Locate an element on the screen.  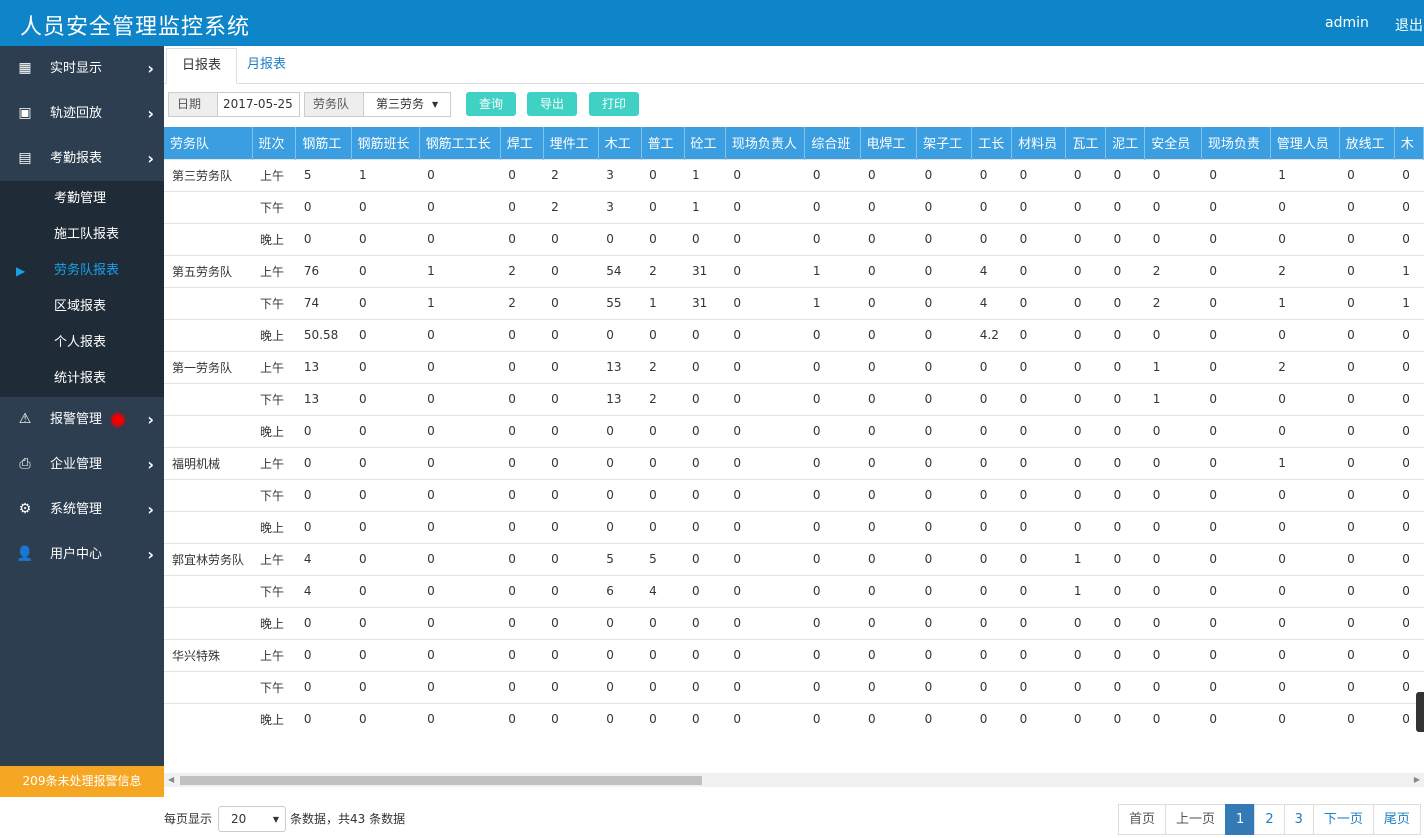
column-header: 综合班 is located at coordinates (832, 143).